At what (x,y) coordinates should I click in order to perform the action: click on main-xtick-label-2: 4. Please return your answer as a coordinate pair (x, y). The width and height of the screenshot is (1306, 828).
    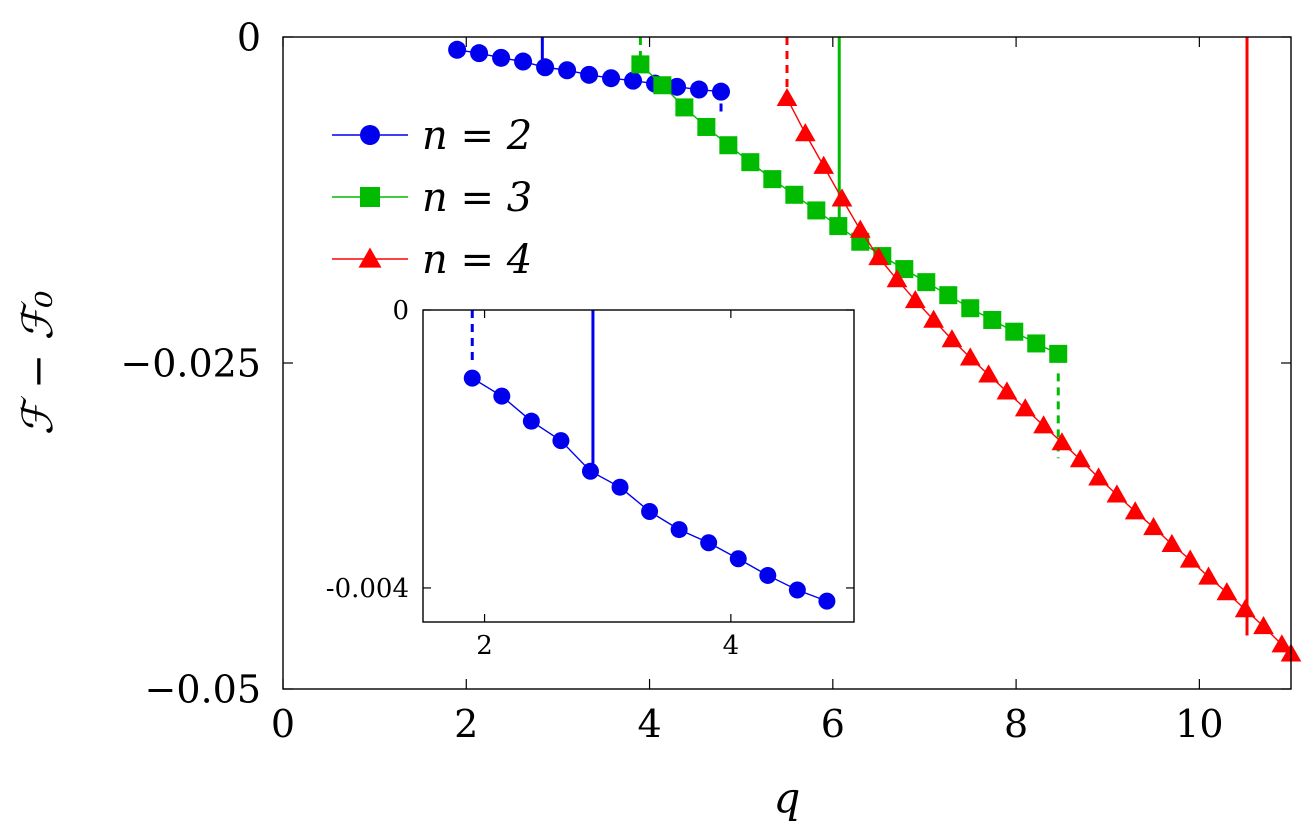
    Looking at the image, I should click on (649, 724).